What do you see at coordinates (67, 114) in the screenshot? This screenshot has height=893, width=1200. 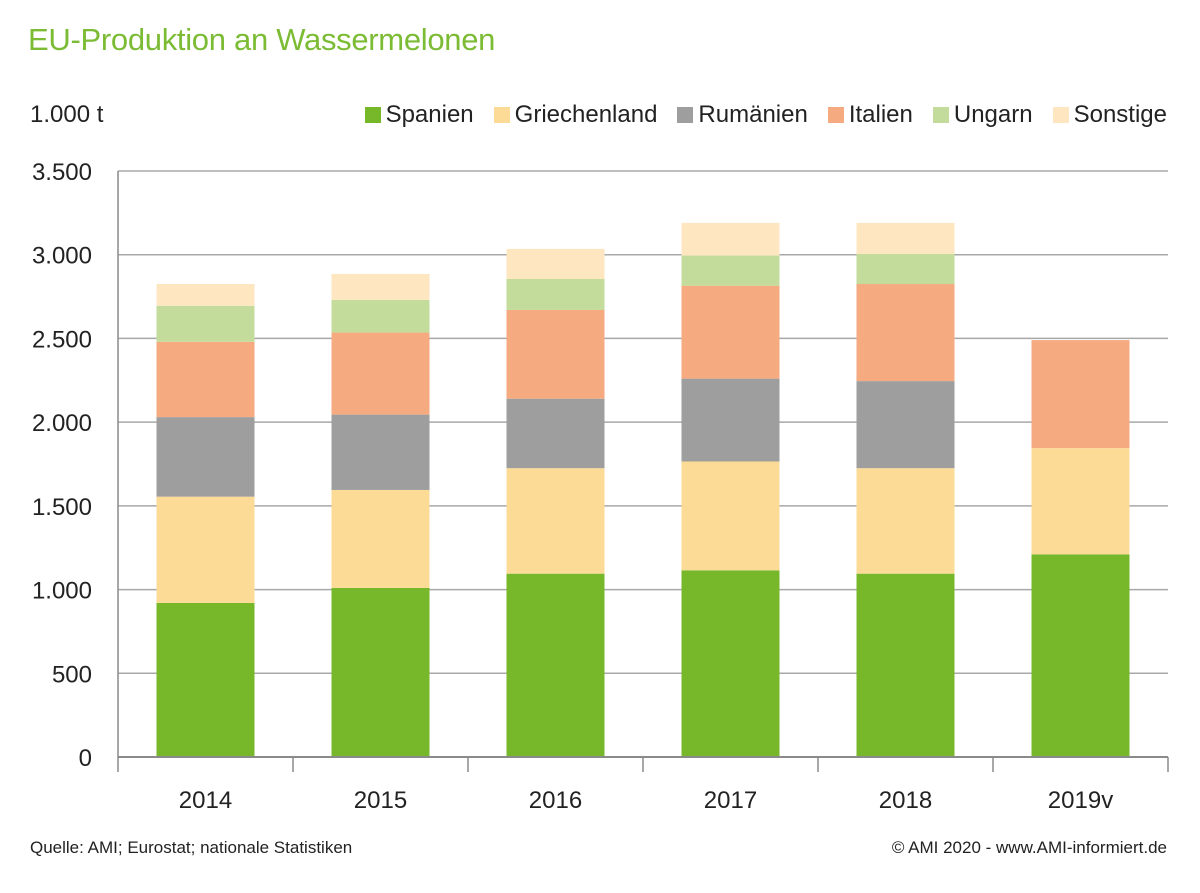 I see `y-axis-unit-label: 1.000 t` at bounding box center [67, 114].